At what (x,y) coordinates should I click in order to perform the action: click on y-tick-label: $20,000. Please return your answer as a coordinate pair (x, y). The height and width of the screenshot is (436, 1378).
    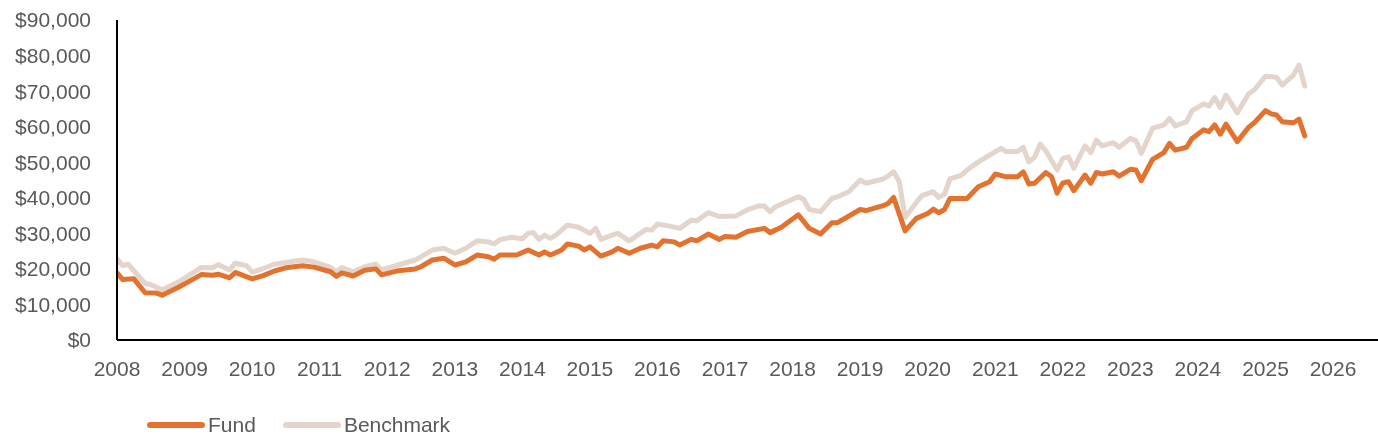
    Looking at the image, I should click on (53, 269).